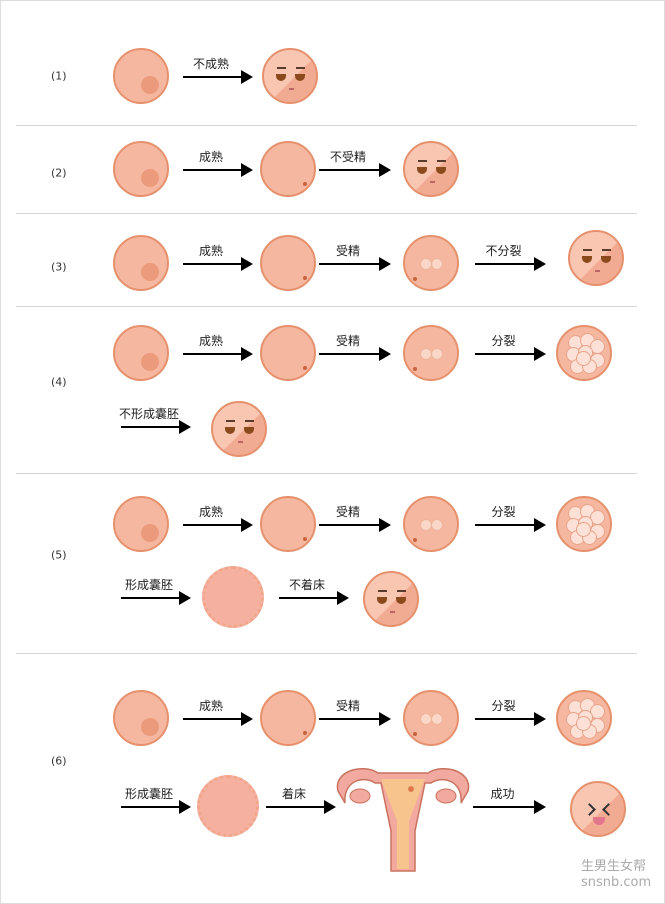 This screenshot has width=665, height=904. I want to click on step-label: 不着床, so click(307, 585).